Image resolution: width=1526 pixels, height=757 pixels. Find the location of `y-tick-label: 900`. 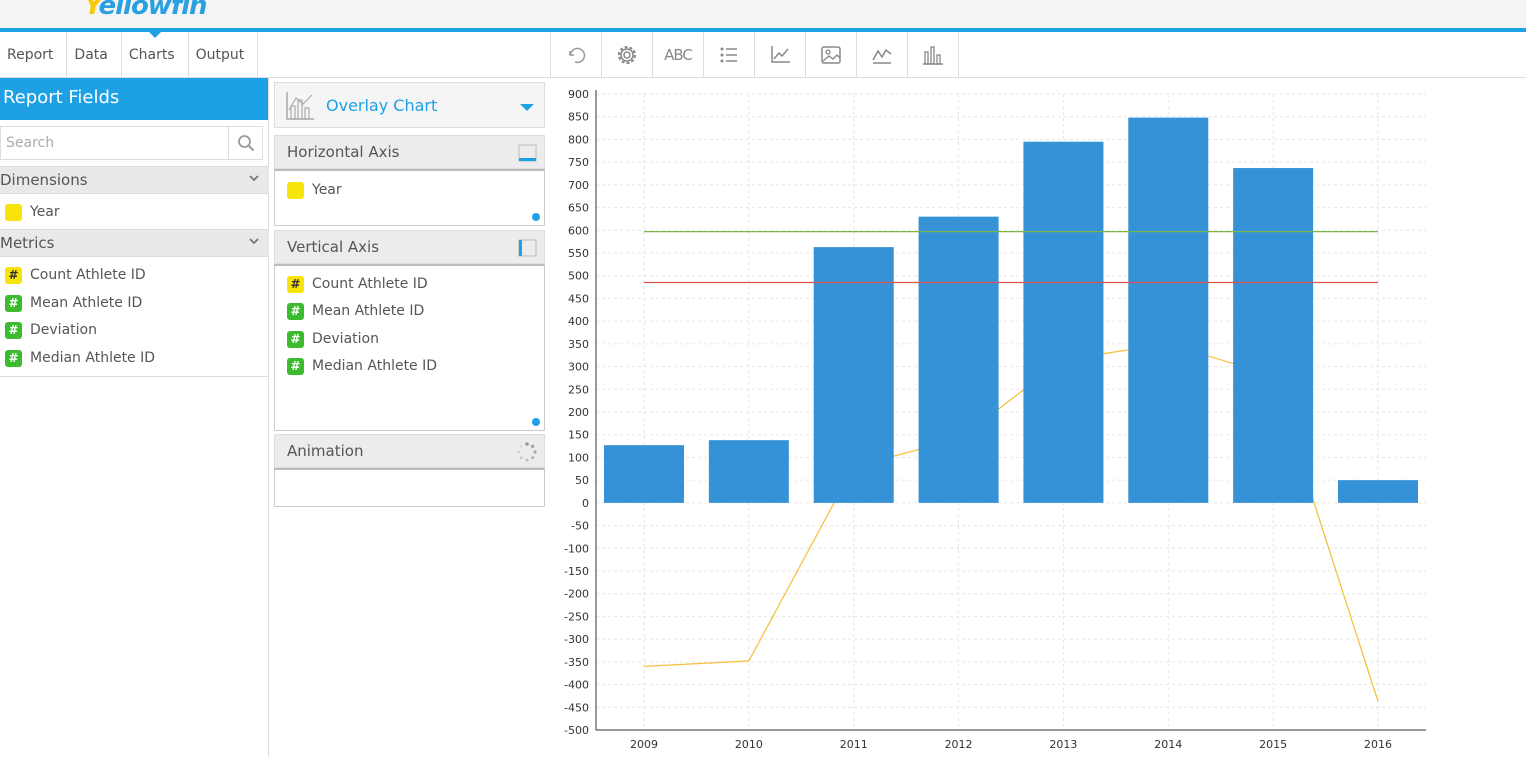

y-tick-label: 900 is located at coordinates (578, 94).